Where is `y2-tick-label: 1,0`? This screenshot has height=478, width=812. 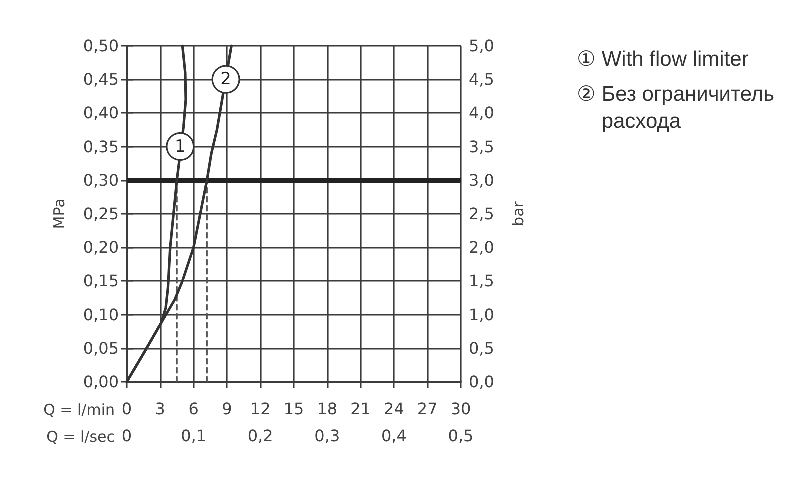 y2-tick-label: 1,0 is located at coordinates (481, 314).